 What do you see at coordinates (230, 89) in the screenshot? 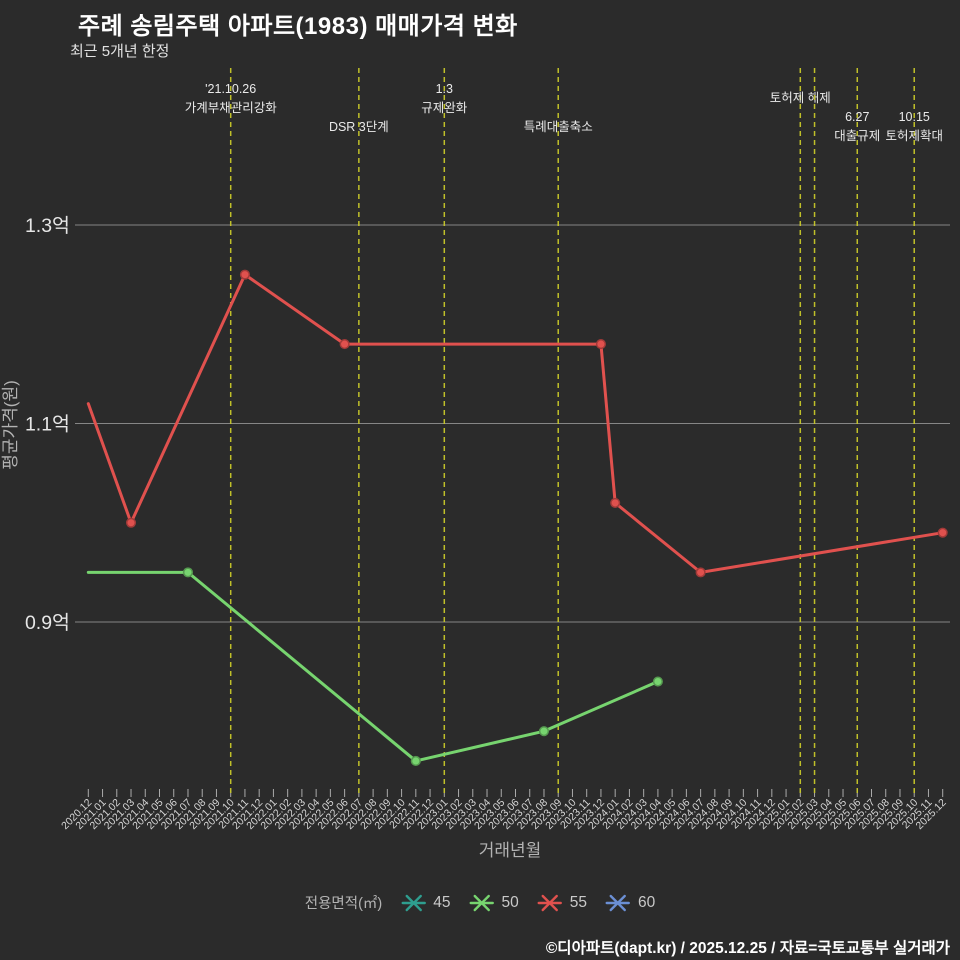
I see `event-label: '21.10.26` at bounding box center [230, 89].